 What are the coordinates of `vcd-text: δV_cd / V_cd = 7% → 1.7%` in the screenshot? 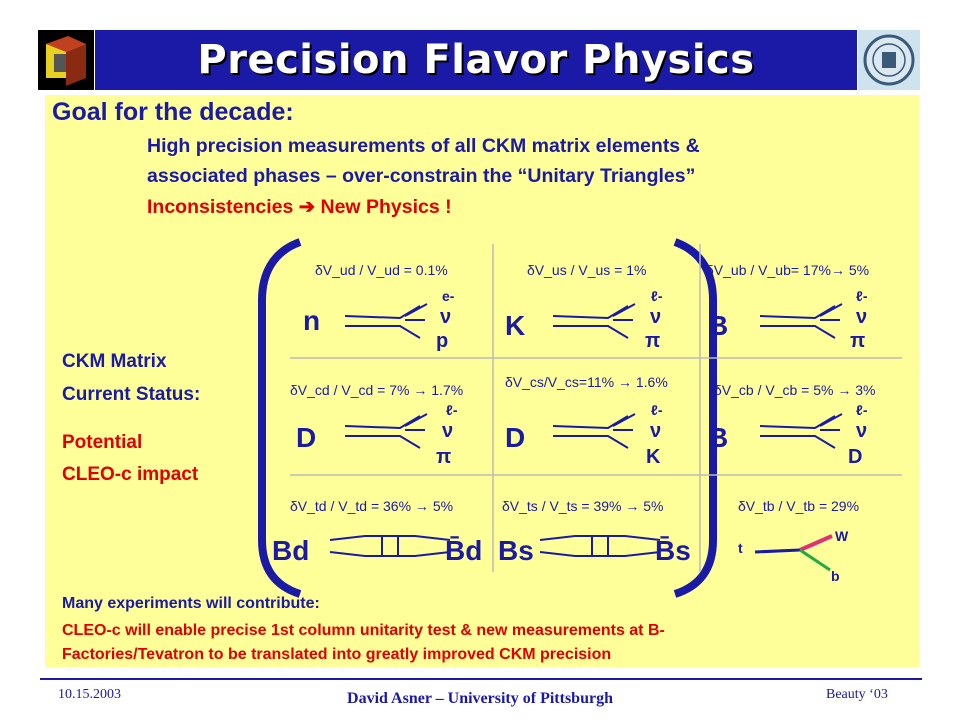 It's located at (377, 390).